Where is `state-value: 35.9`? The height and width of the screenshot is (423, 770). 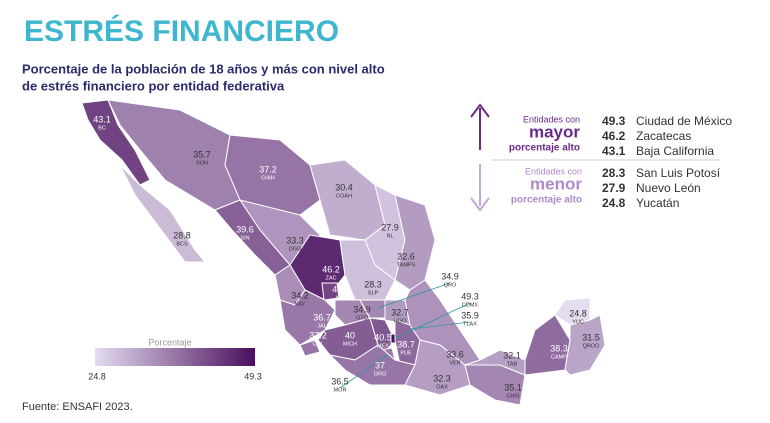
state-value: 35.9 is located at coordinates (470, 315).